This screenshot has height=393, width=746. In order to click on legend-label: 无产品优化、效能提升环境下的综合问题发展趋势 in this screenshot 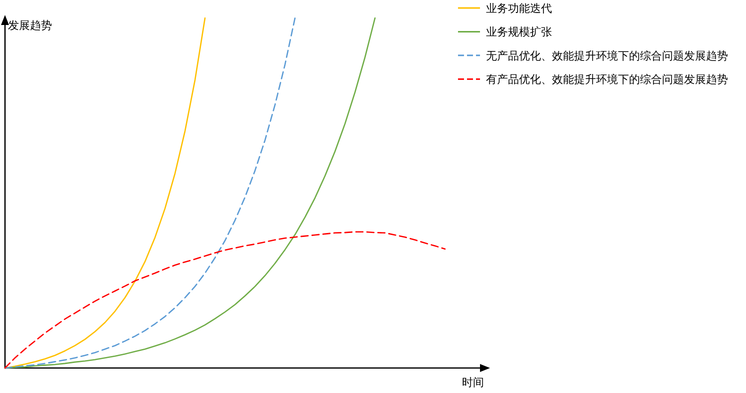, I will do `click(607, 55)`.